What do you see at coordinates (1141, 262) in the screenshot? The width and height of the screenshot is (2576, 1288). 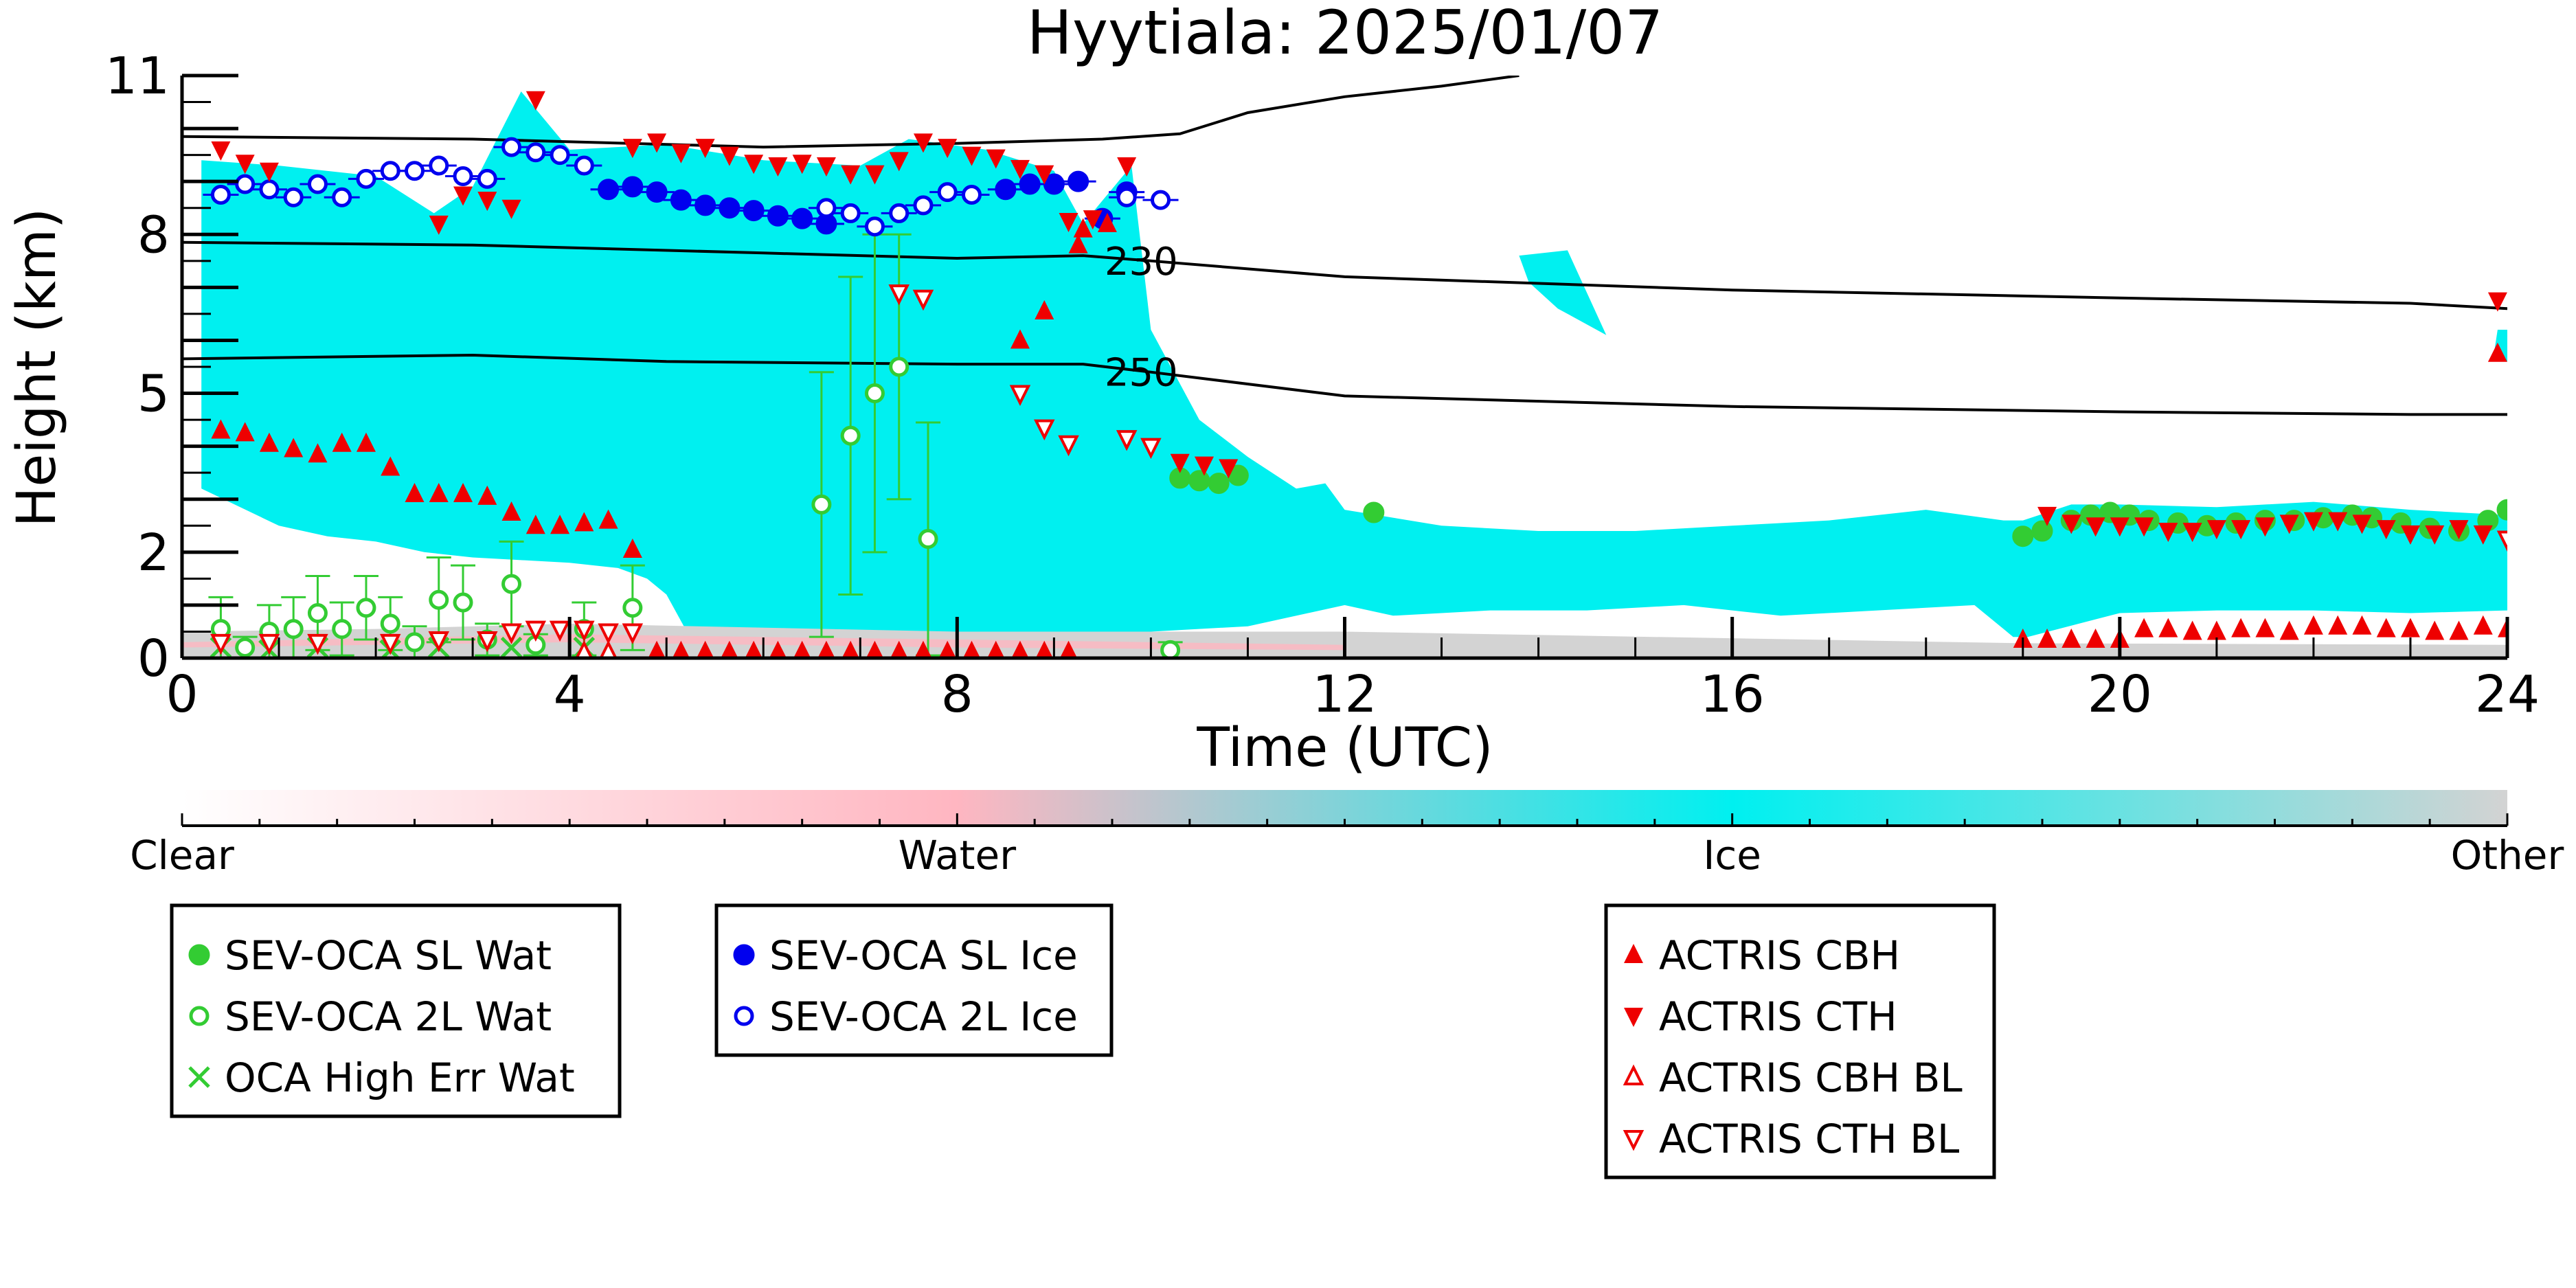 I see `contour-label: 230` at bounding box center [1141, 262].